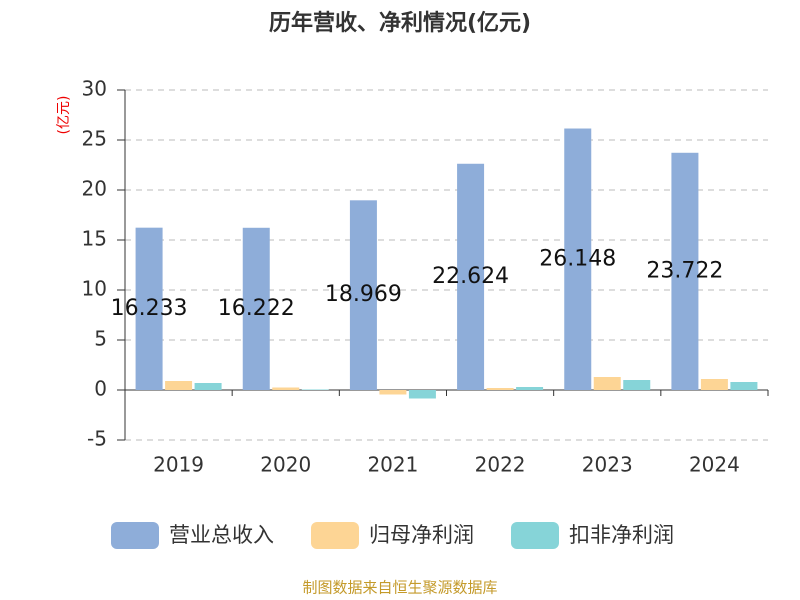 This screenshot has width=800, height=600. I want to click on y-tick-label: 10, so click(94, 289).